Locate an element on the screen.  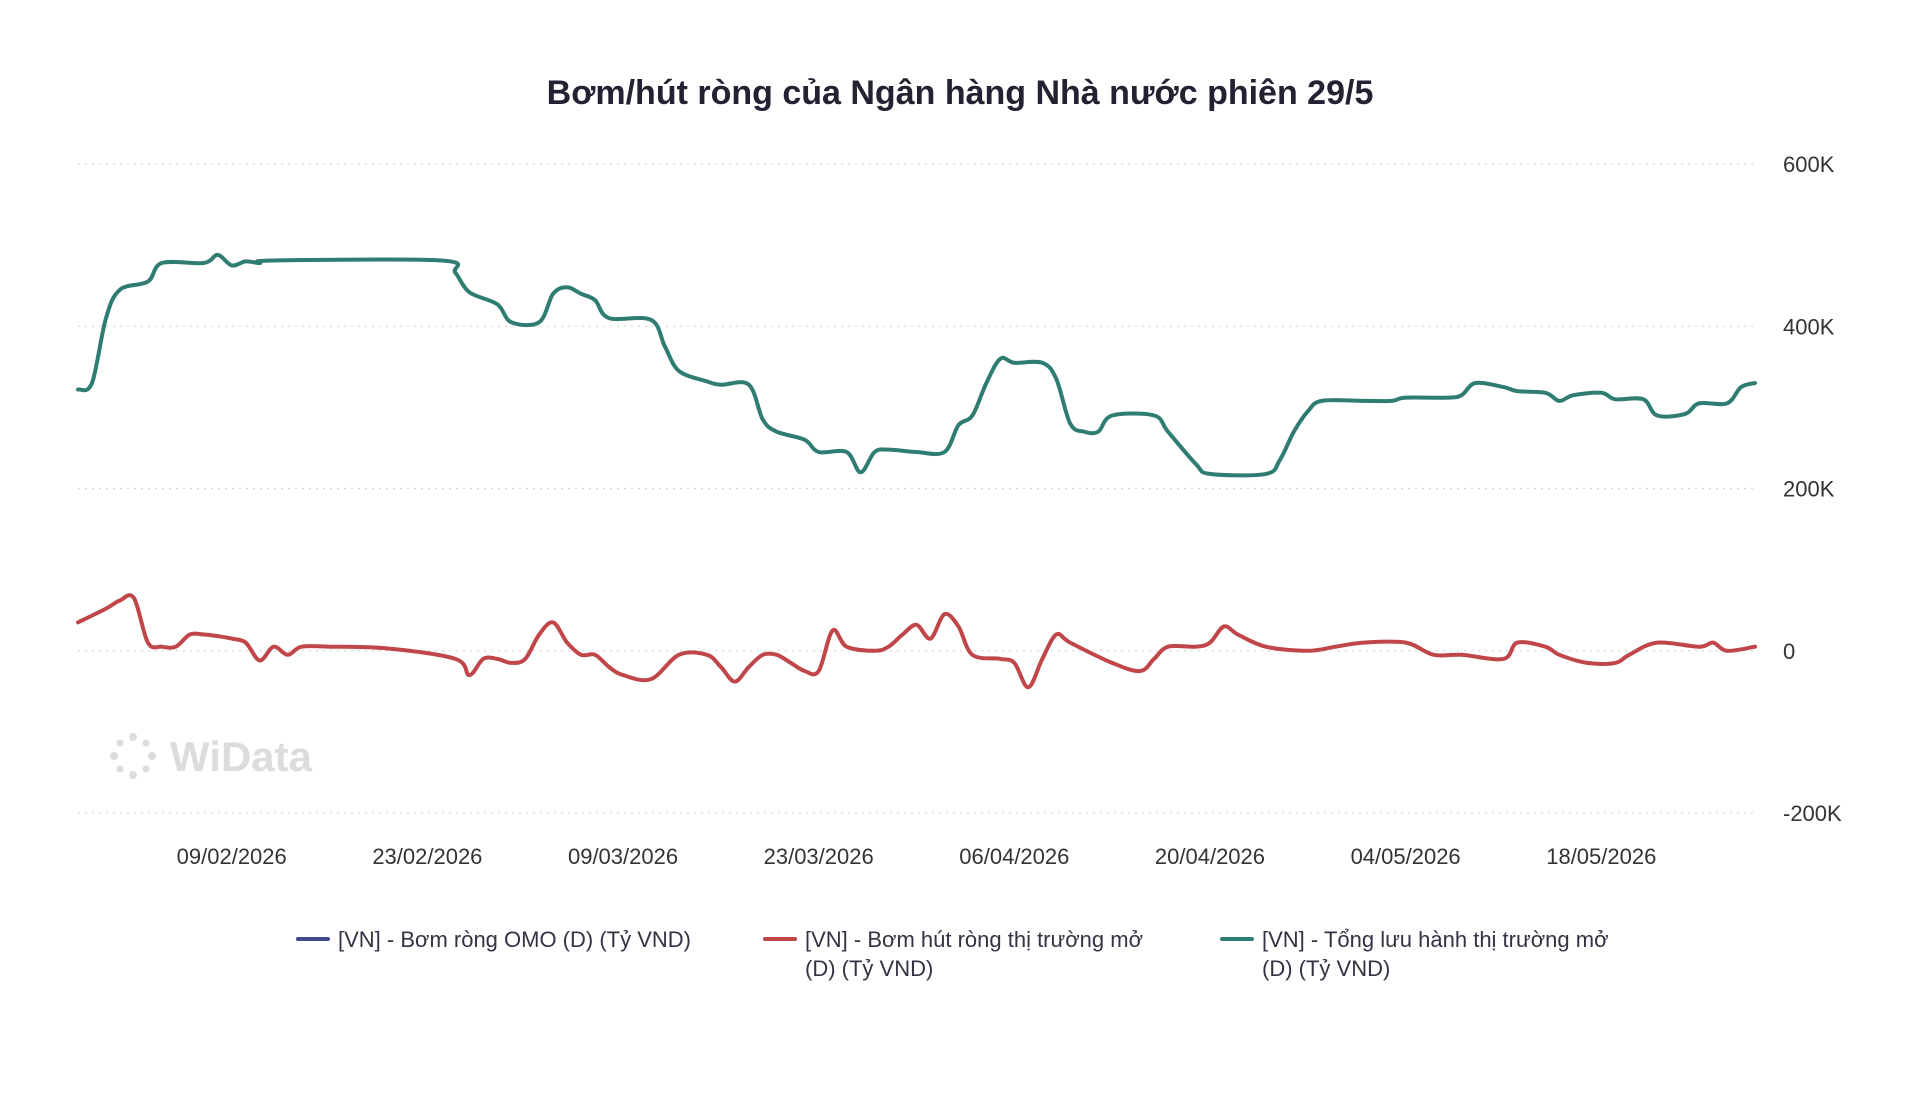
x-tick-label: 09/03/2026 is located at coordinates (623, 856).